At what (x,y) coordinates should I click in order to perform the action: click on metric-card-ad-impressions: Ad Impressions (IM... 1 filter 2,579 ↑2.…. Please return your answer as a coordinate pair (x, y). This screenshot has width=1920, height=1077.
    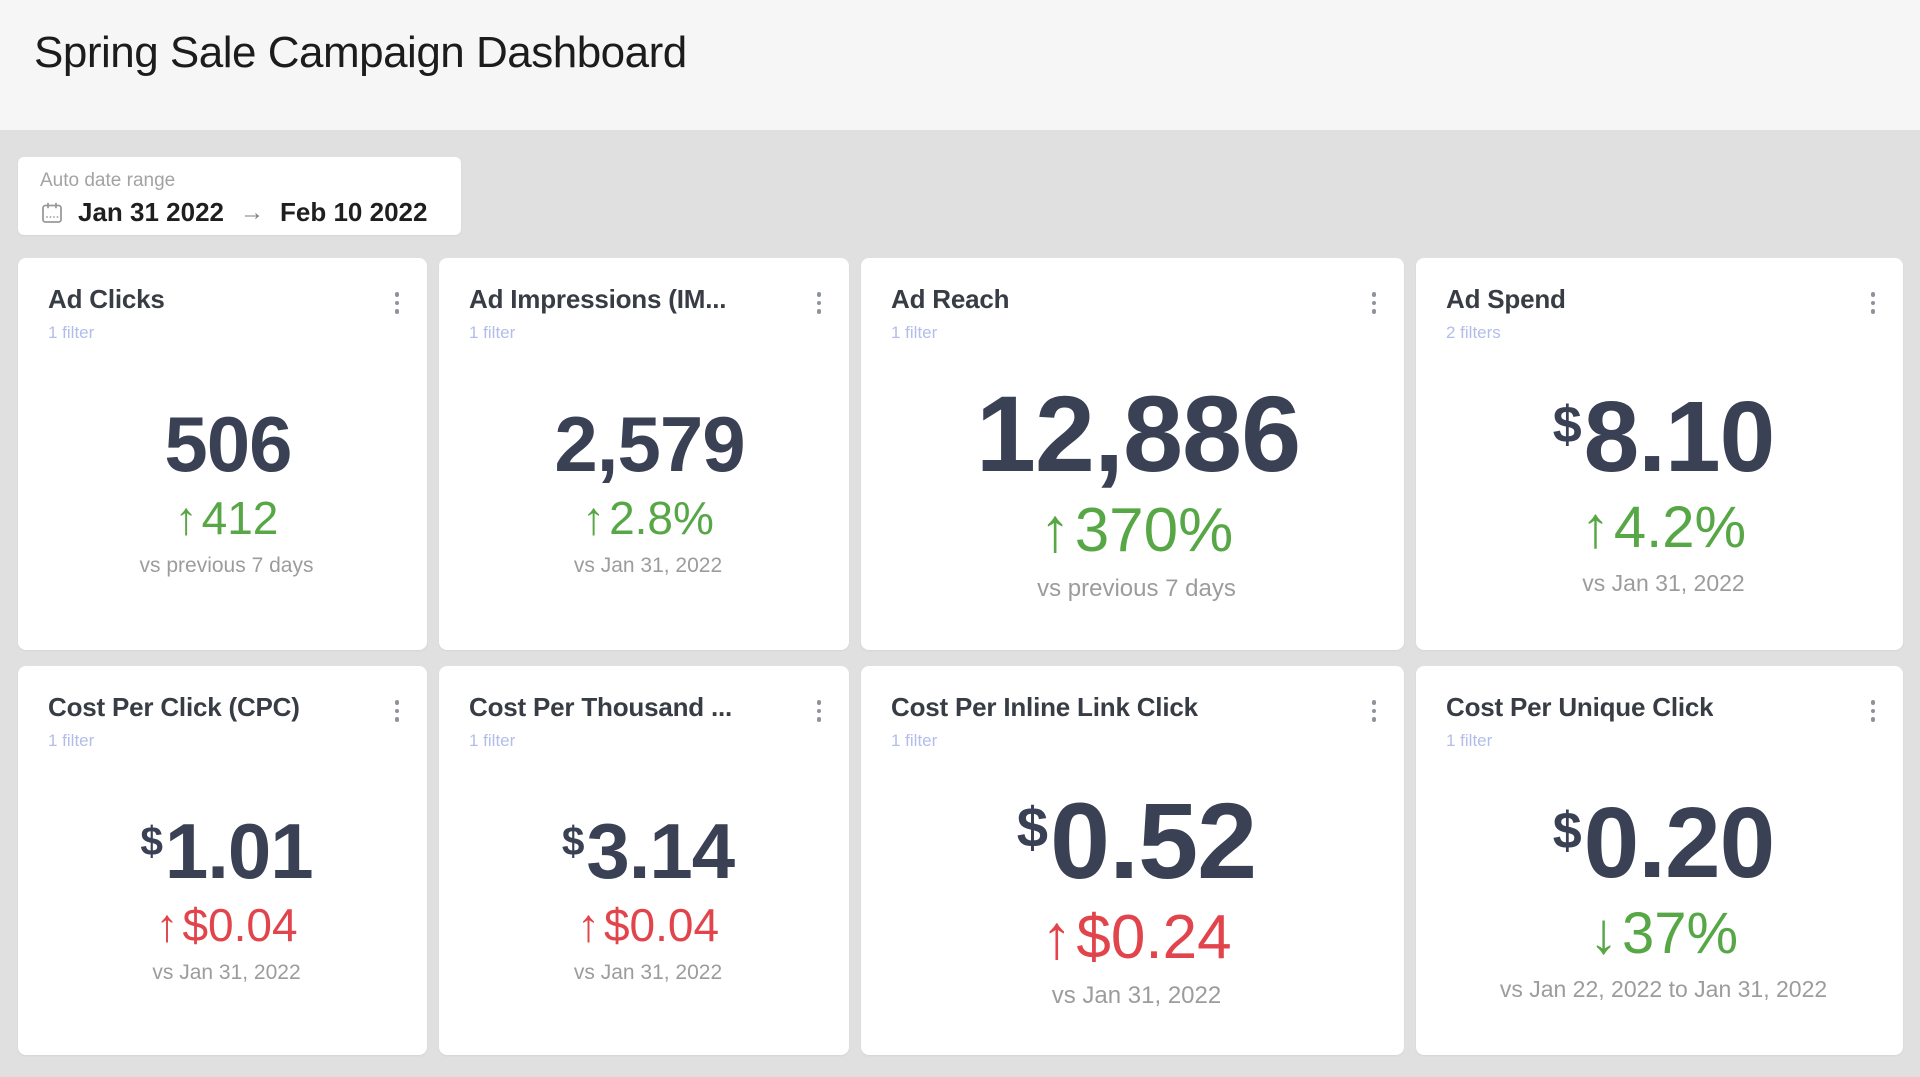
    Looking at the image, I should click on (644, 454).